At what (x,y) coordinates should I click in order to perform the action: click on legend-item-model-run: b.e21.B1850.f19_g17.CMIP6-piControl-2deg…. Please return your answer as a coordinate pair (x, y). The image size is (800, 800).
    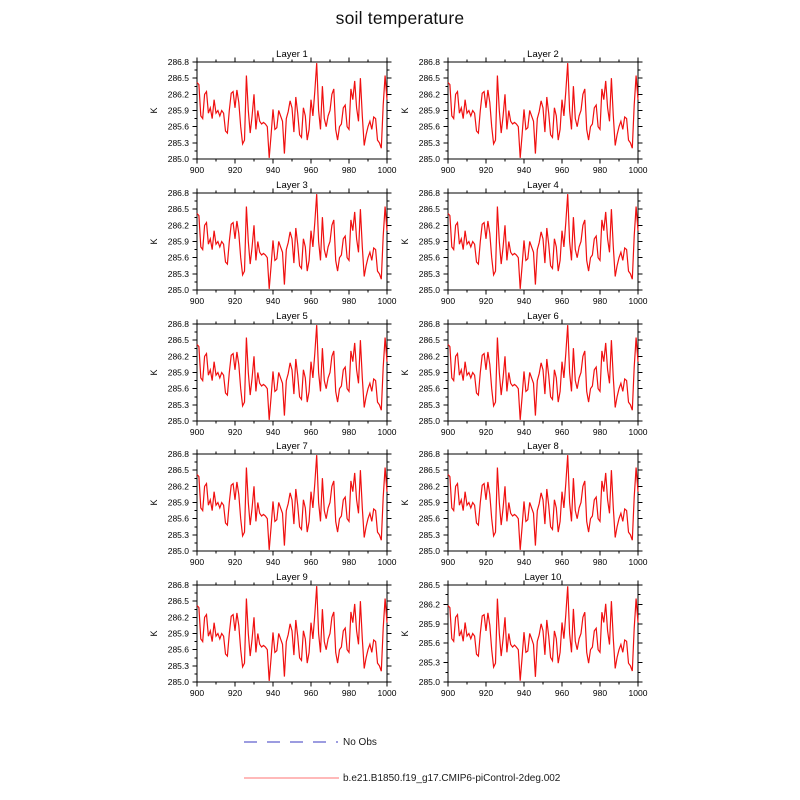
    Looking at the image, I should click on (452, 778).